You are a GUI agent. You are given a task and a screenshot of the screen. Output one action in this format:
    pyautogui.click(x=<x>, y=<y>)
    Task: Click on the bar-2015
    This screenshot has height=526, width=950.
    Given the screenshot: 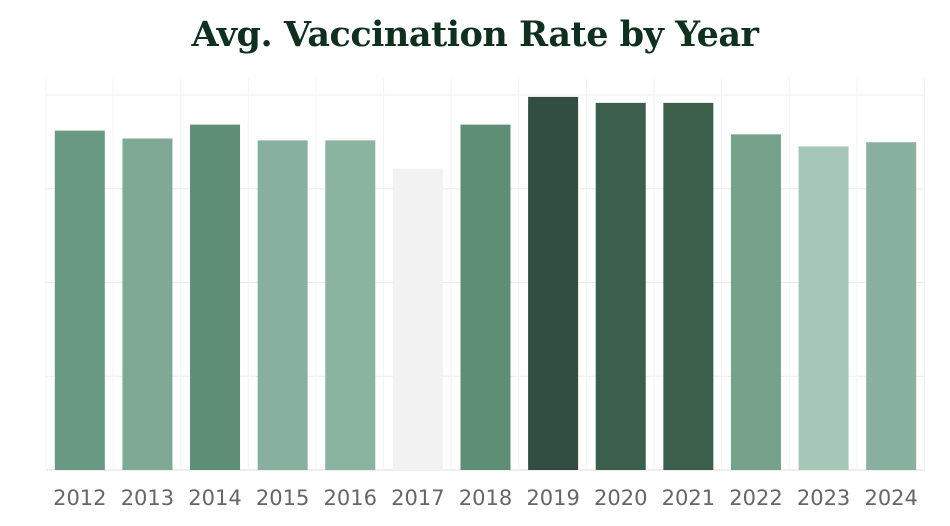 What is the action you would take?
    pyautogui.click(x=282, y=305)
    